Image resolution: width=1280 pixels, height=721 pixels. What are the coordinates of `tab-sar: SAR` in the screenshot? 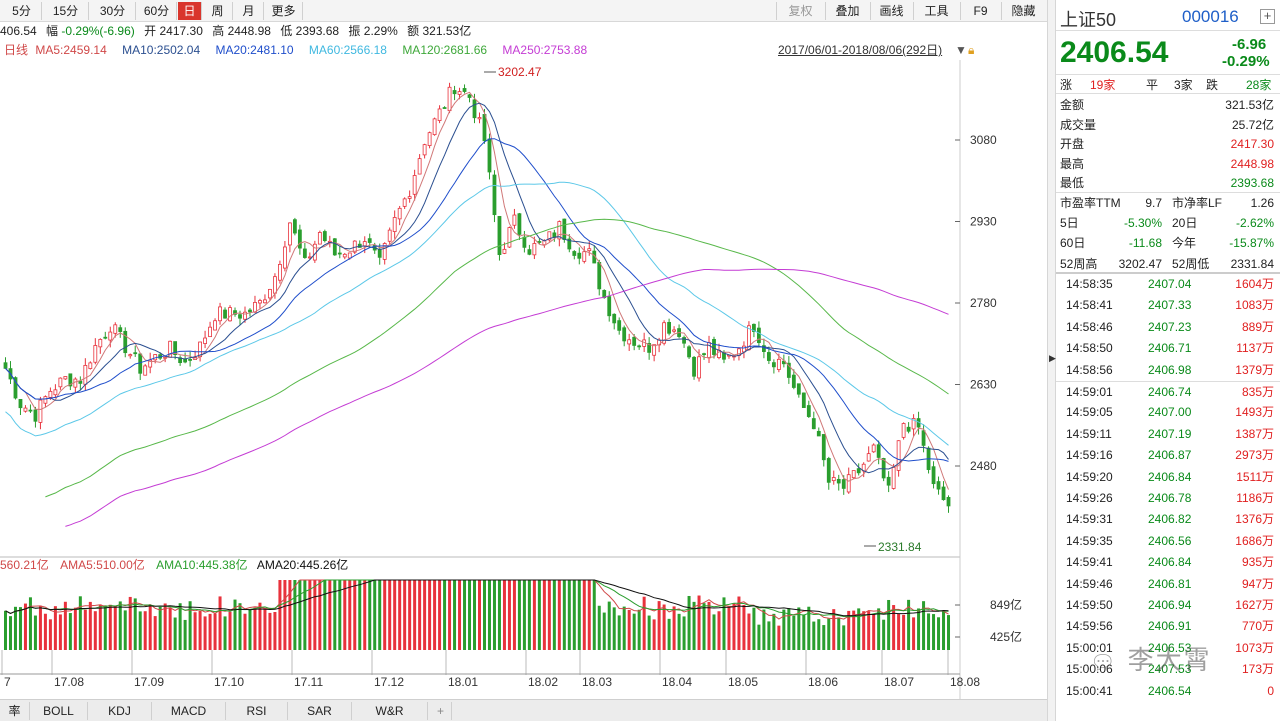 It's located at (320, 711).